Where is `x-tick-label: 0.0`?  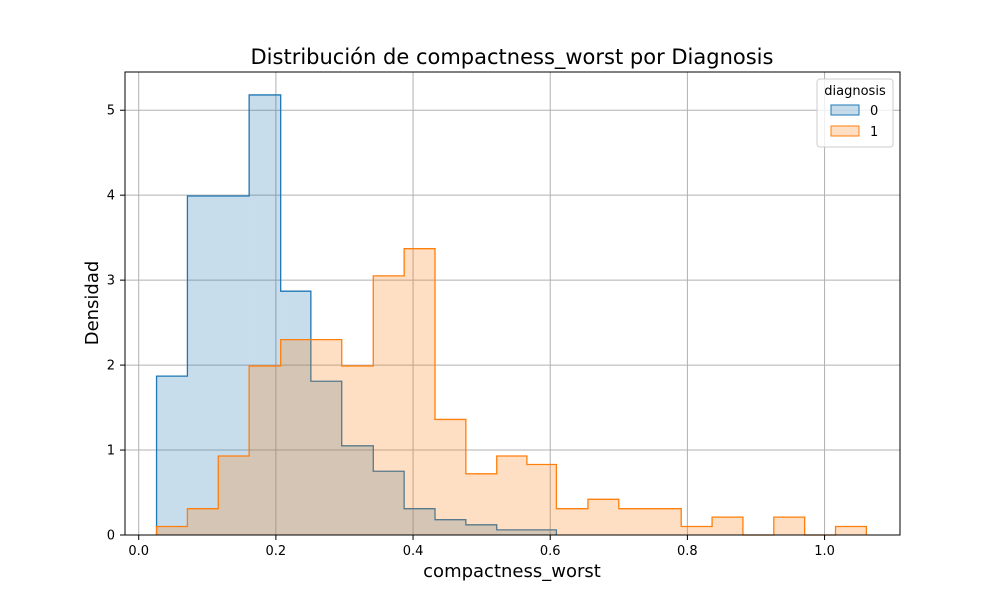 x-tick-label: 0.0 is located at coordinates (138, 551).